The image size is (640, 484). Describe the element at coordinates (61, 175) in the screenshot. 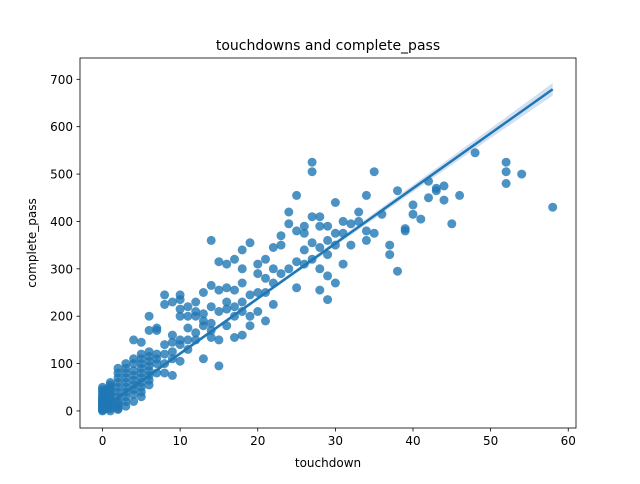

I see `y-tick-label: 500` at that location.